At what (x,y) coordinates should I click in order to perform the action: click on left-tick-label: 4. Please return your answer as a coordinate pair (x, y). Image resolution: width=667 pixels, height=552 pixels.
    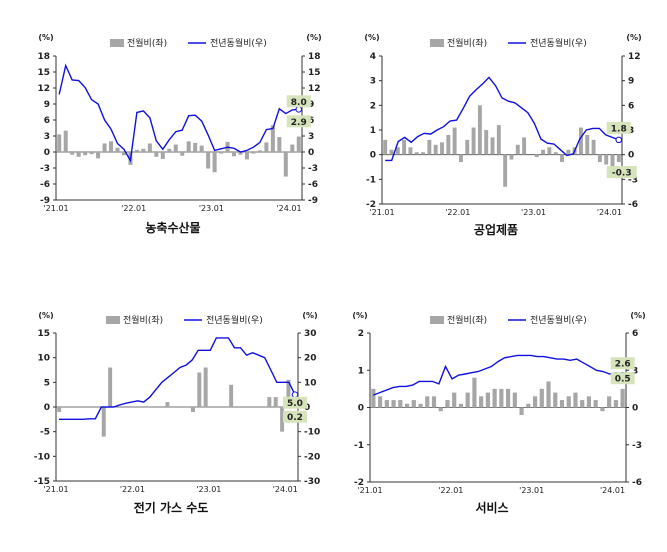
    Looking at the image, I should click on (373, 57).